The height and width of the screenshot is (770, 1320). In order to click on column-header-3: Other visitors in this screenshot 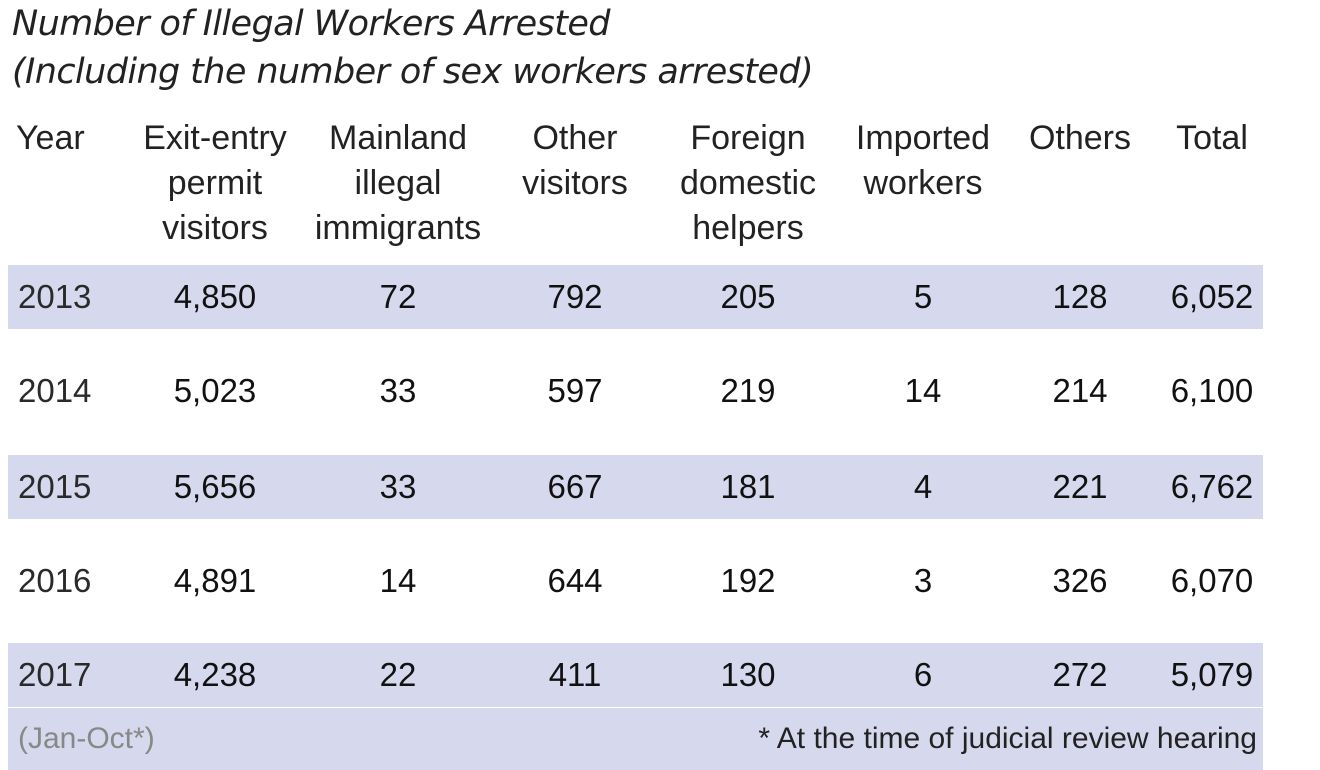, I will do `click(575, 161)`.